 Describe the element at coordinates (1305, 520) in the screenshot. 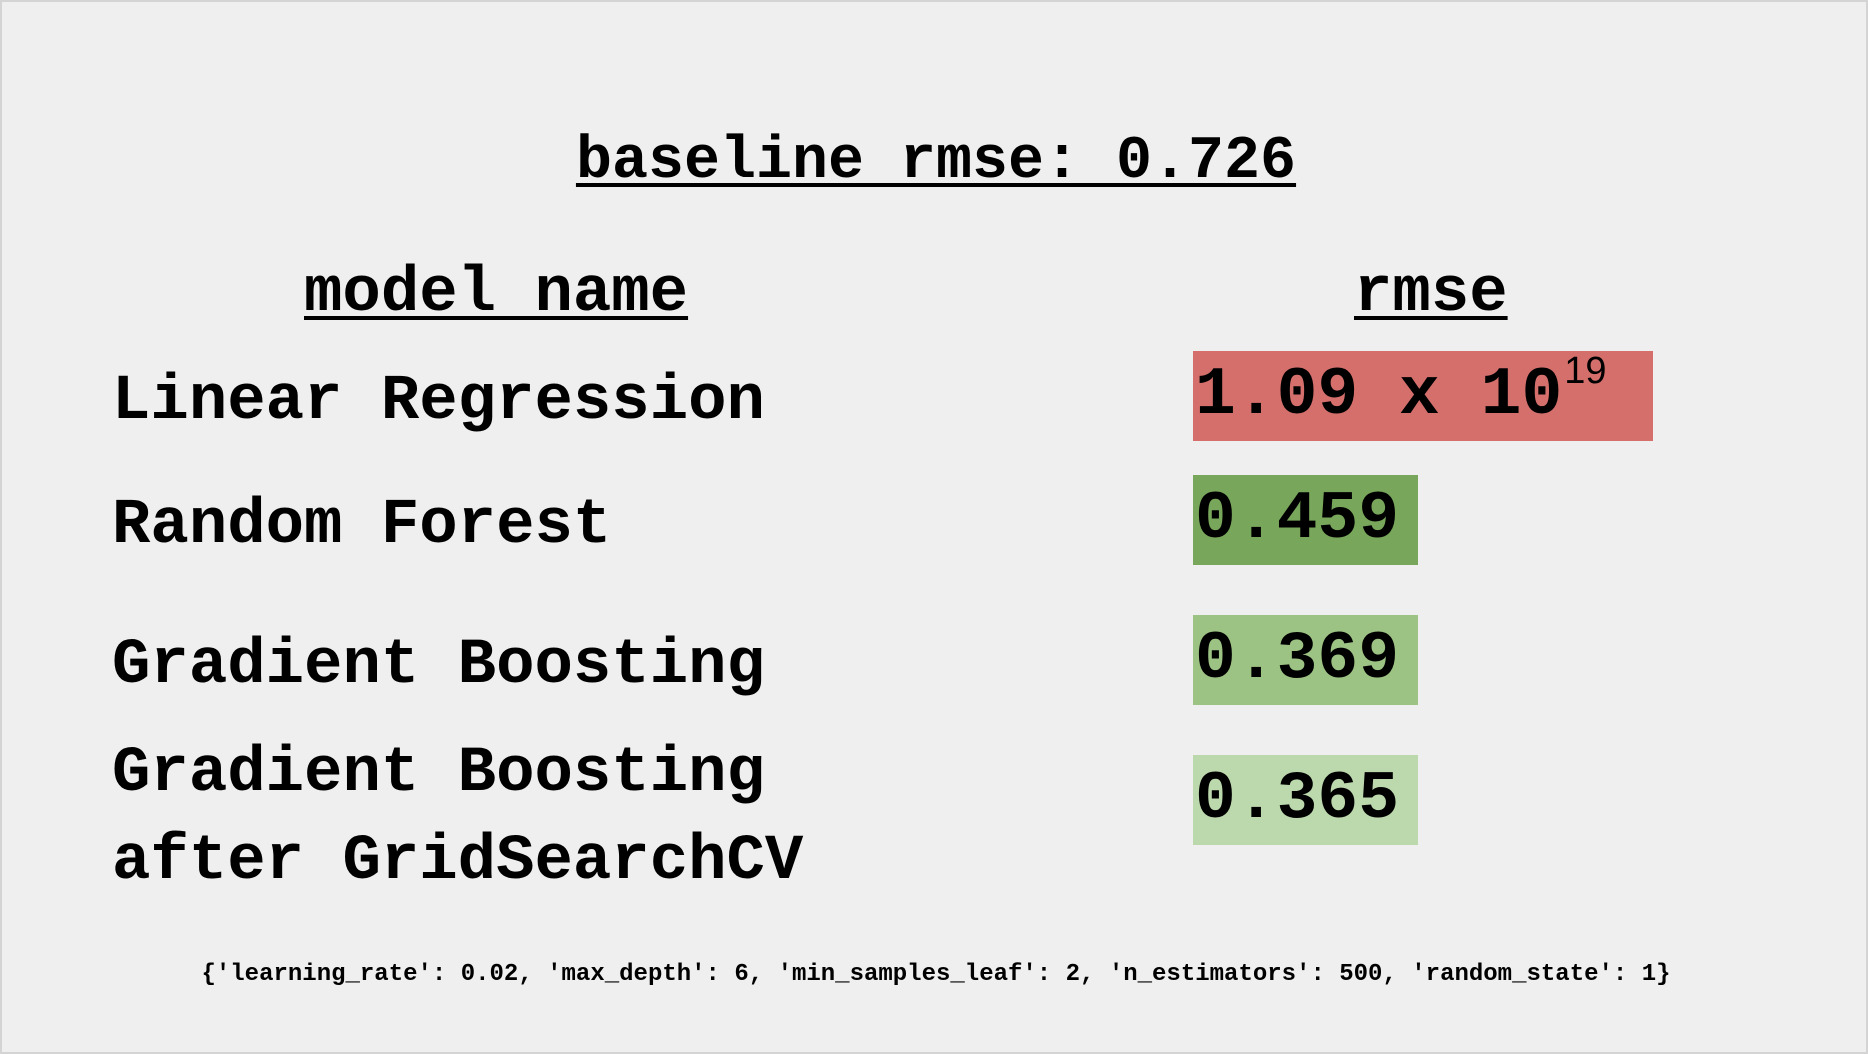

I see `rmse-cell-random-forest: 0.459` at that location.